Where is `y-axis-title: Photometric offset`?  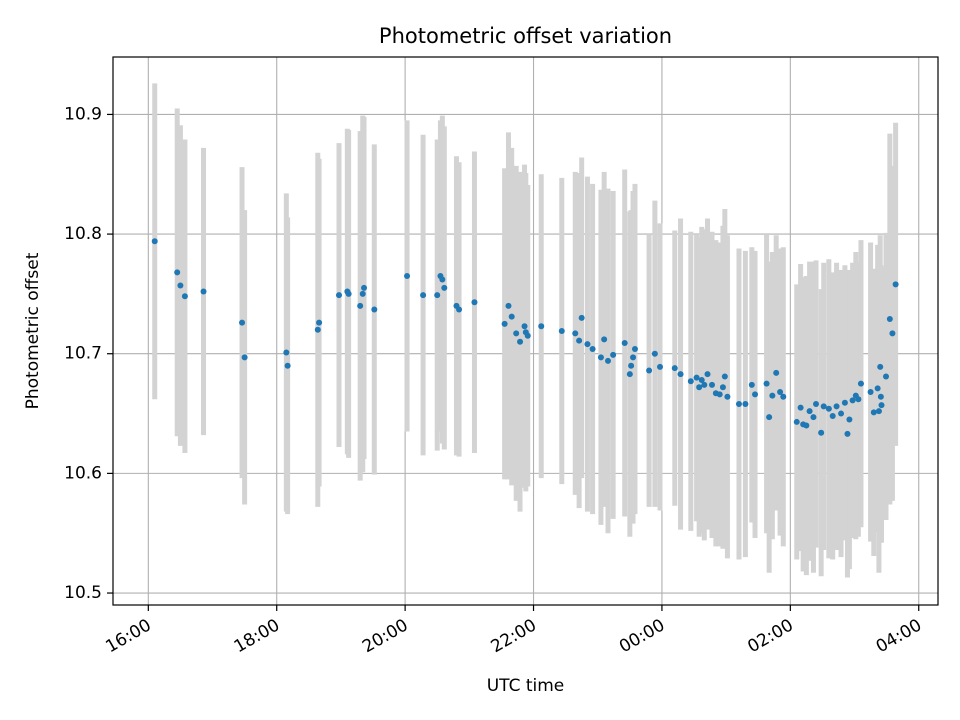 y-axis-title: Photometric offset is located at coordinates (33, 330).